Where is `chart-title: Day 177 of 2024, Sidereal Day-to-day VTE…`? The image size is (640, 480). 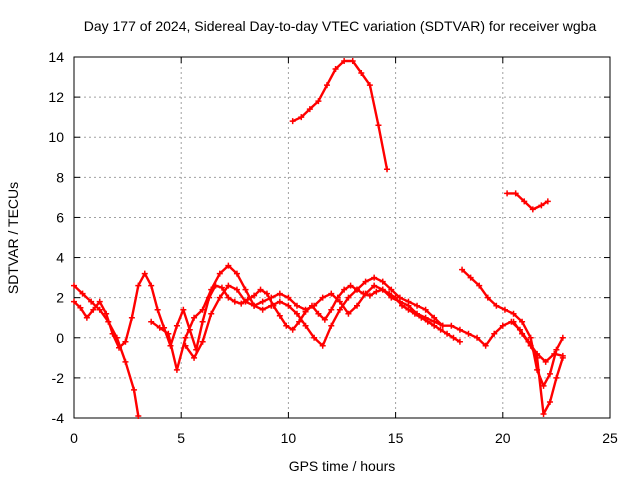 chart-title: Day 177 of 2024, Sidereal Day-to-day VTE… is located at coordinates (340, 26).